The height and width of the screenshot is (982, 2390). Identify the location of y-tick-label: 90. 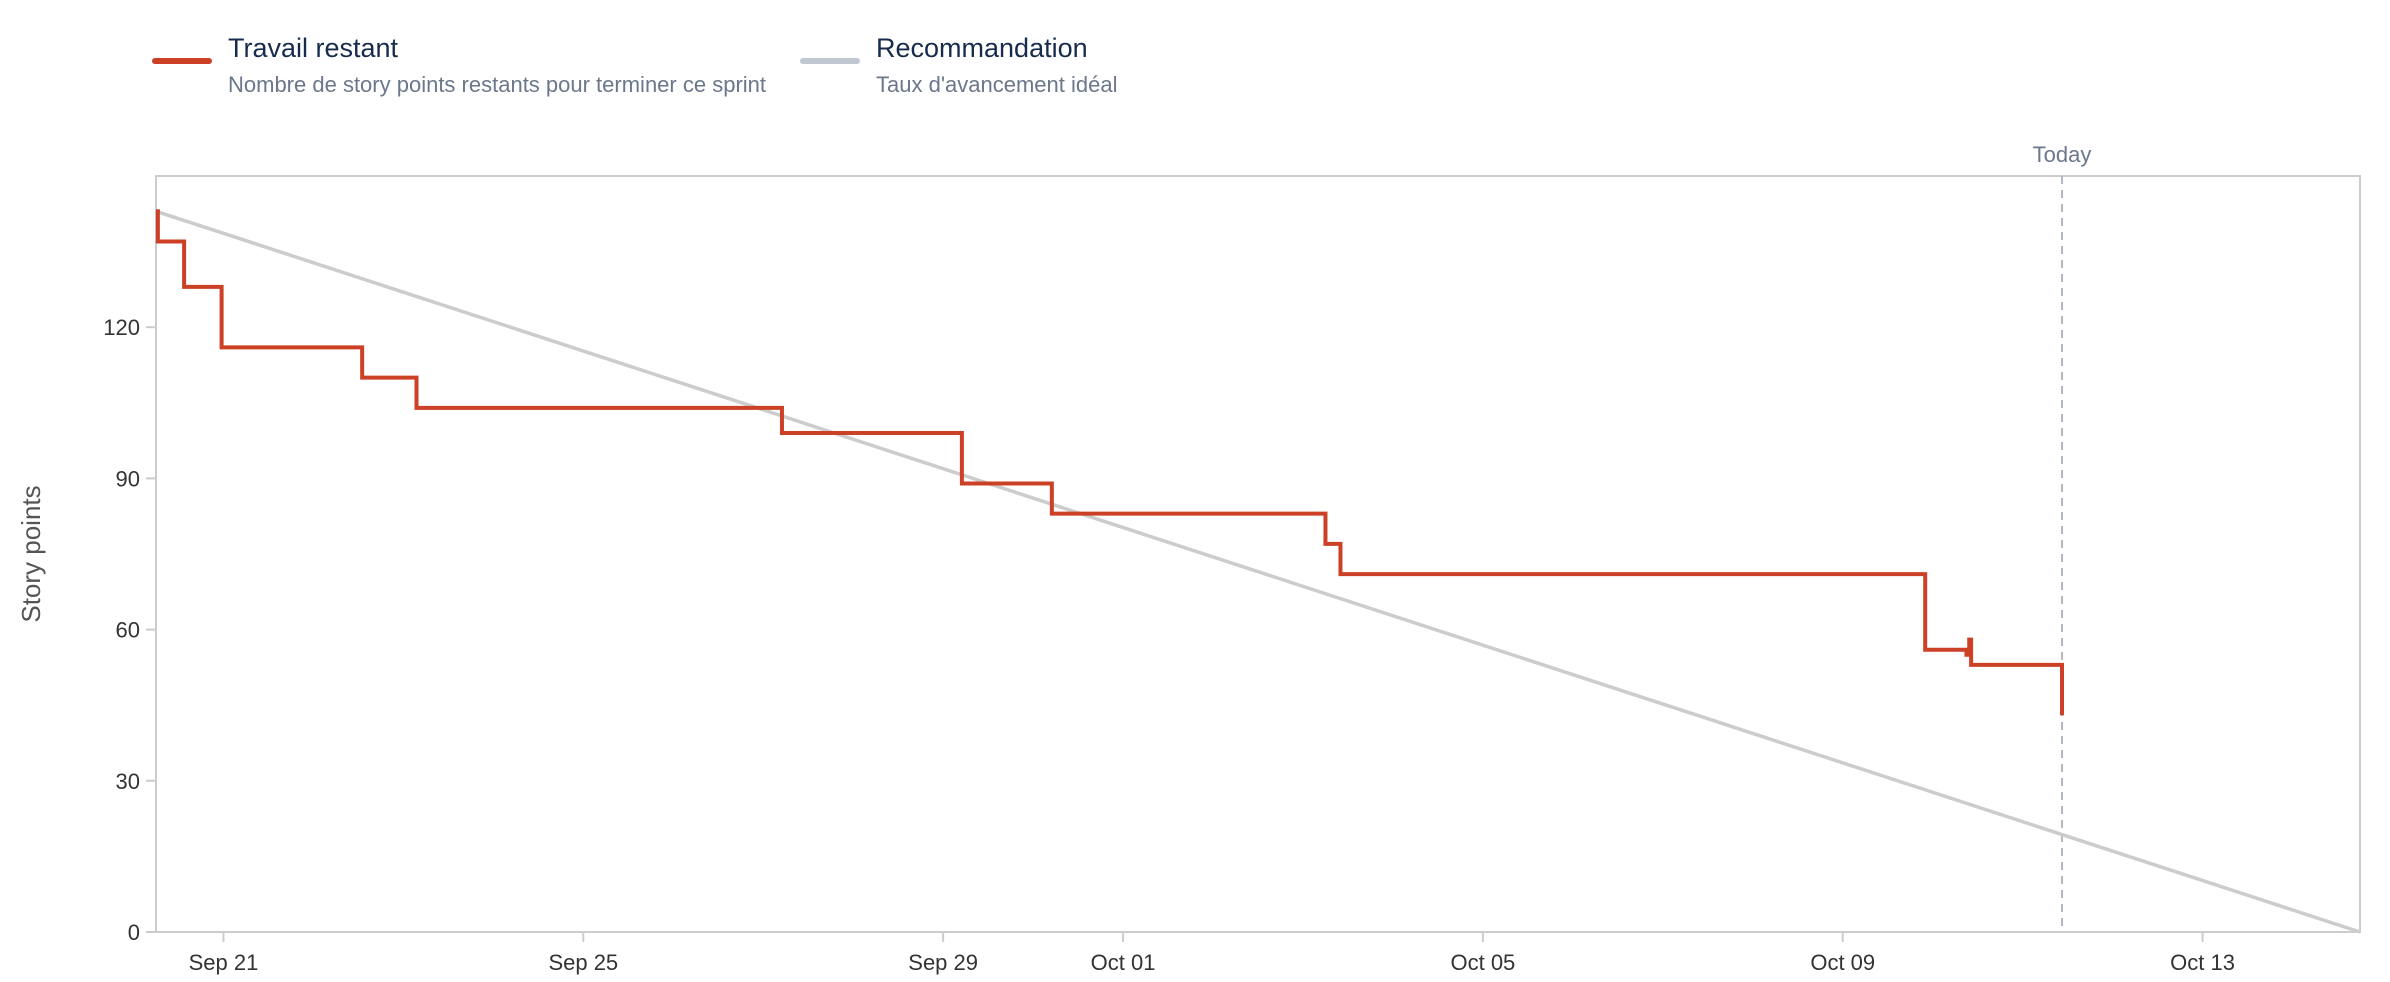
(128, 478).